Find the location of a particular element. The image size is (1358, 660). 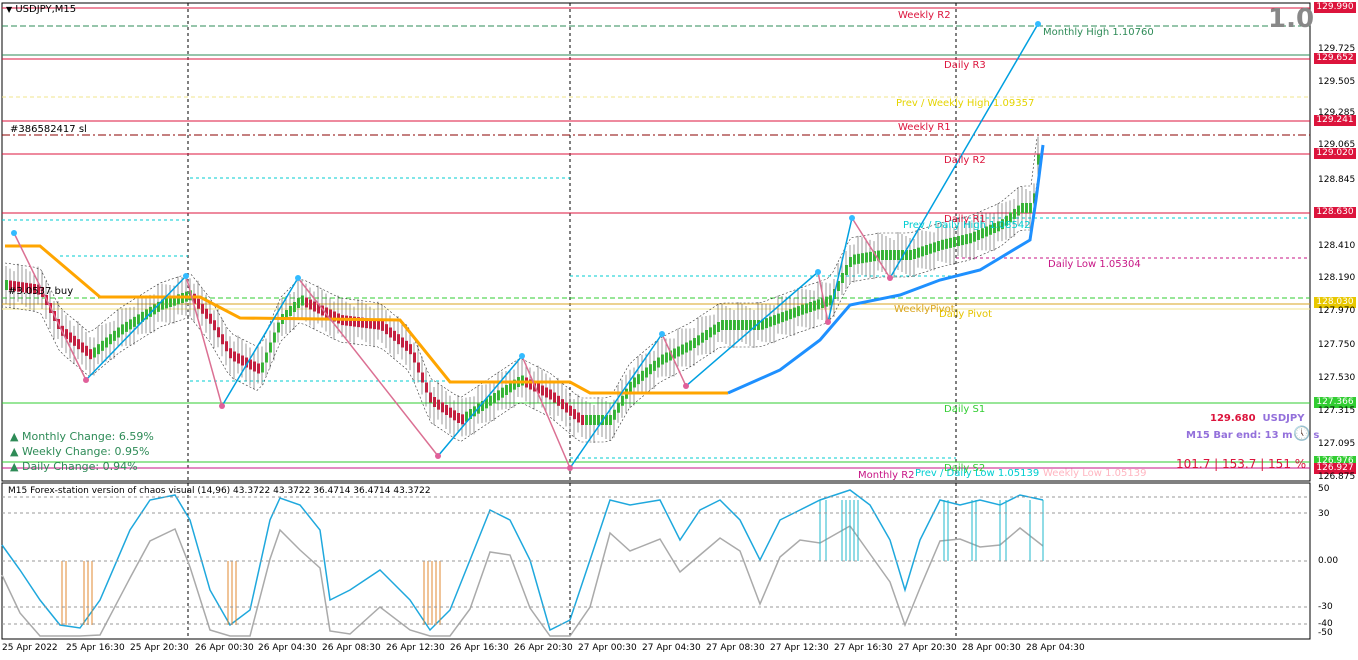

price-axis-label: 127.970 is located at coordinates (1337, 311).